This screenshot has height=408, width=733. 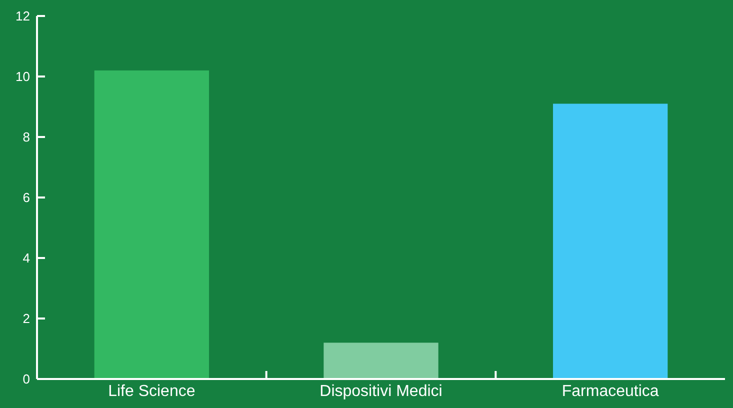 What do you see at coordinates (26, 318) in the screenshot?
I see `y-tick-label: 2` at bounding box center [26, 318].